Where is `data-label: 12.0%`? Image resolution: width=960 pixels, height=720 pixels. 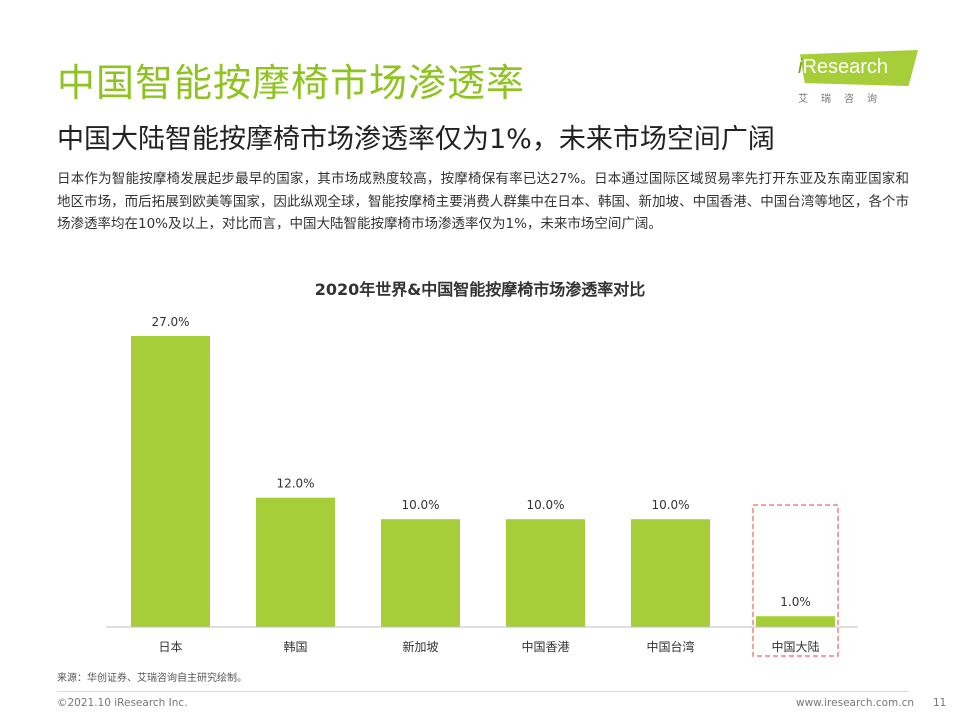
data-label: 12.0% is located at coordinates (295, 484).